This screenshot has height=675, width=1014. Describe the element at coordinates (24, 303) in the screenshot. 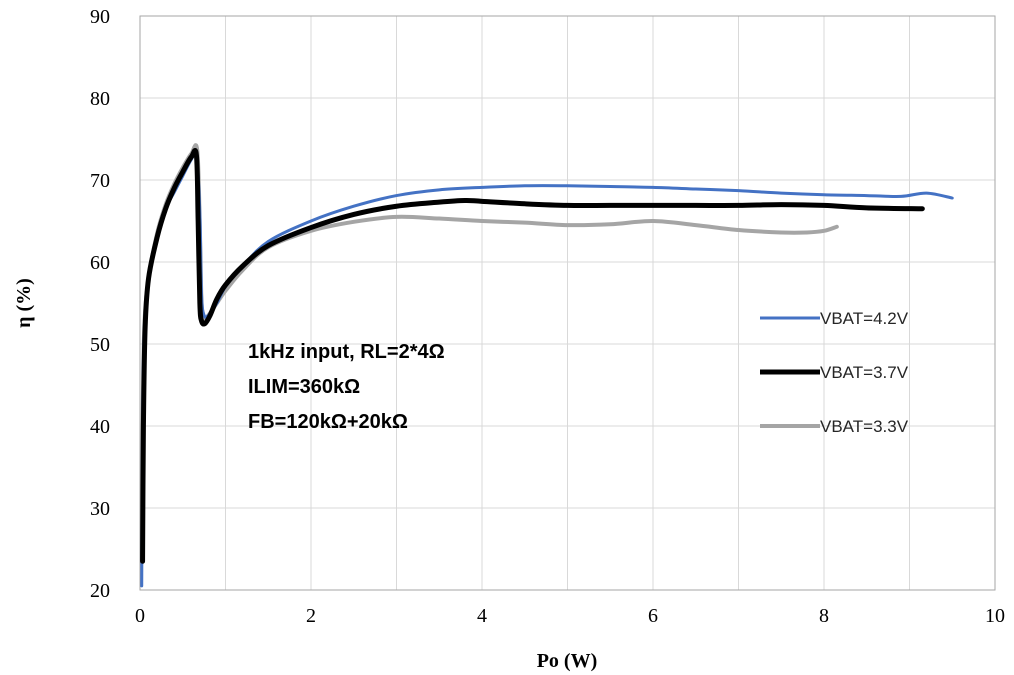

I see `y-axis-title: η (%)` at that location.